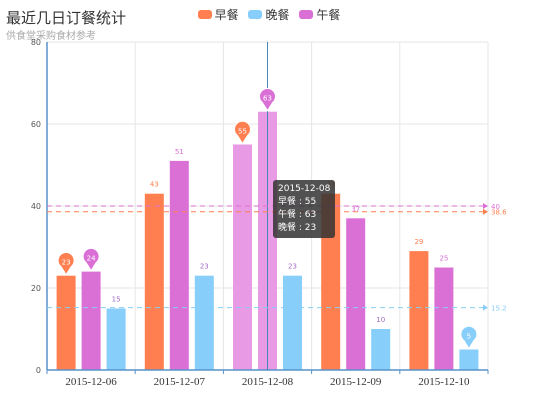 The width and height of the screenshot is (538, 400). Describe the element at coordinates (444, 382) in the screenshot. I see `x-tick-label: 2015-12-10` at that location.